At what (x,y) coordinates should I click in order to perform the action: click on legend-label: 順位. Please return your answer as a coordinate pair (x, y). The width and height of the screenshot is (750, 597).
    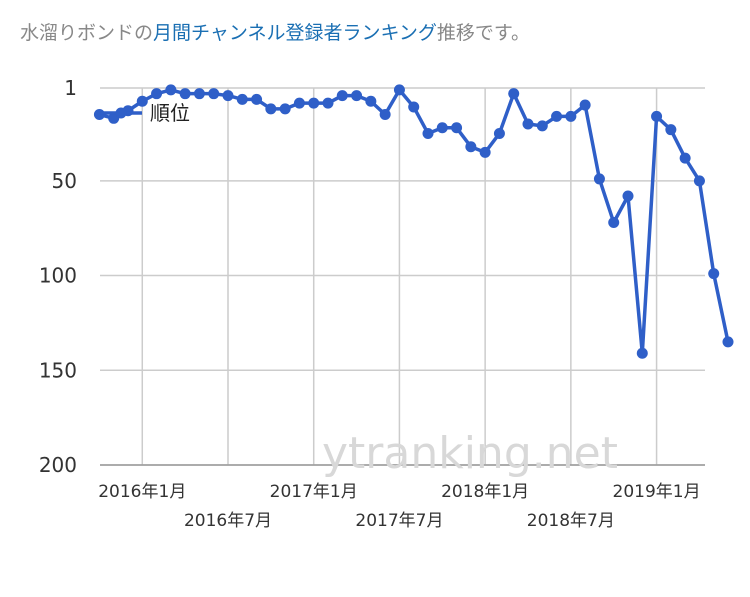
    Looking at the image, I should click on (170, 113).